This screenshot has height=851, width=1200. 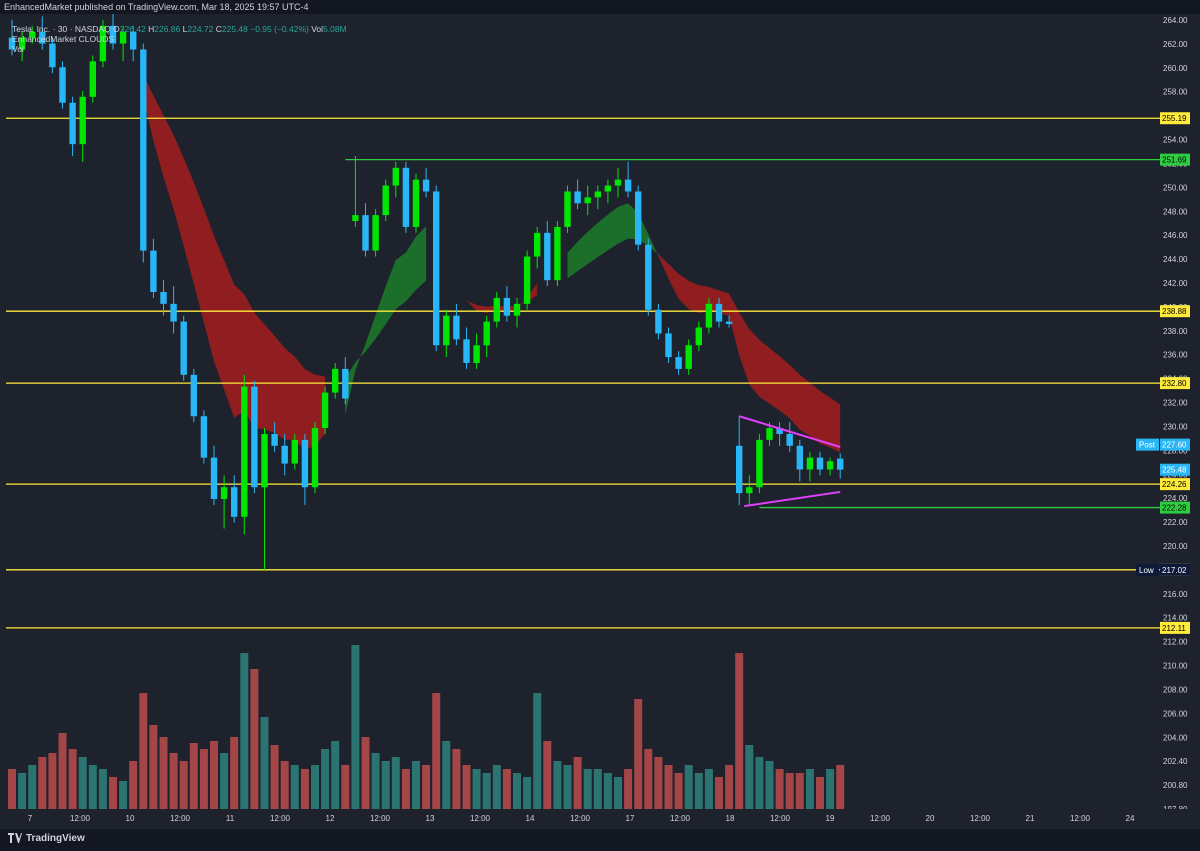 I want to click on tradingview-logo: TradingView, so click(x=46, y=838).